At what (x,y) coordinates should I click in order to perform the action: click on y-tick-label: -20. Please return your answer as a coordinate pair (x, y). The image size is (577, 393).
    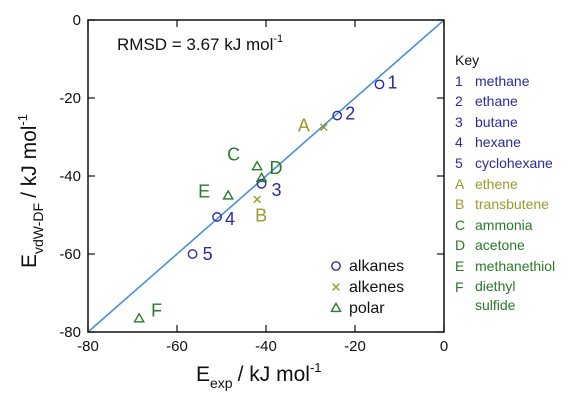
    Looking at the image, I should click on (70, 98).